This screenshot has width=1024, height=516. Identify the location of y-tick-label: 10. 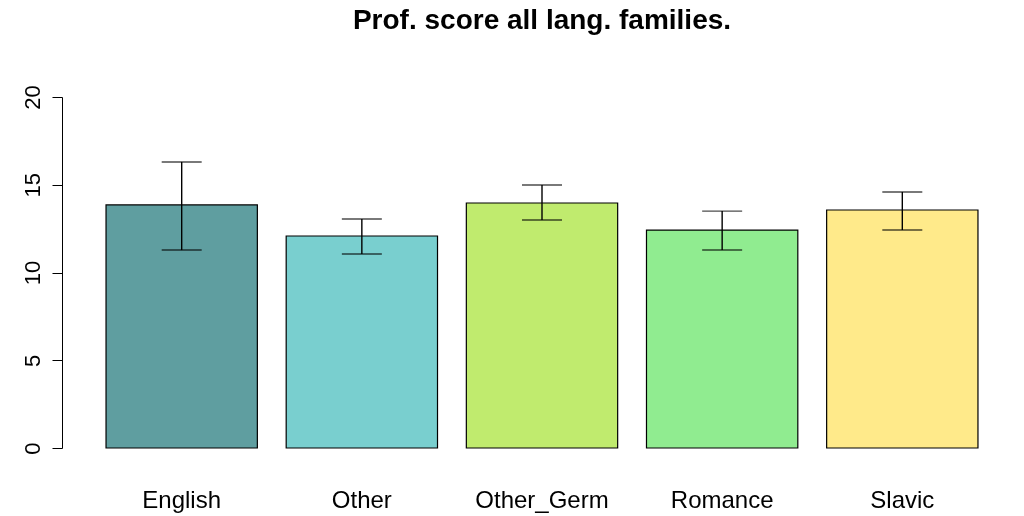
(32, 273).